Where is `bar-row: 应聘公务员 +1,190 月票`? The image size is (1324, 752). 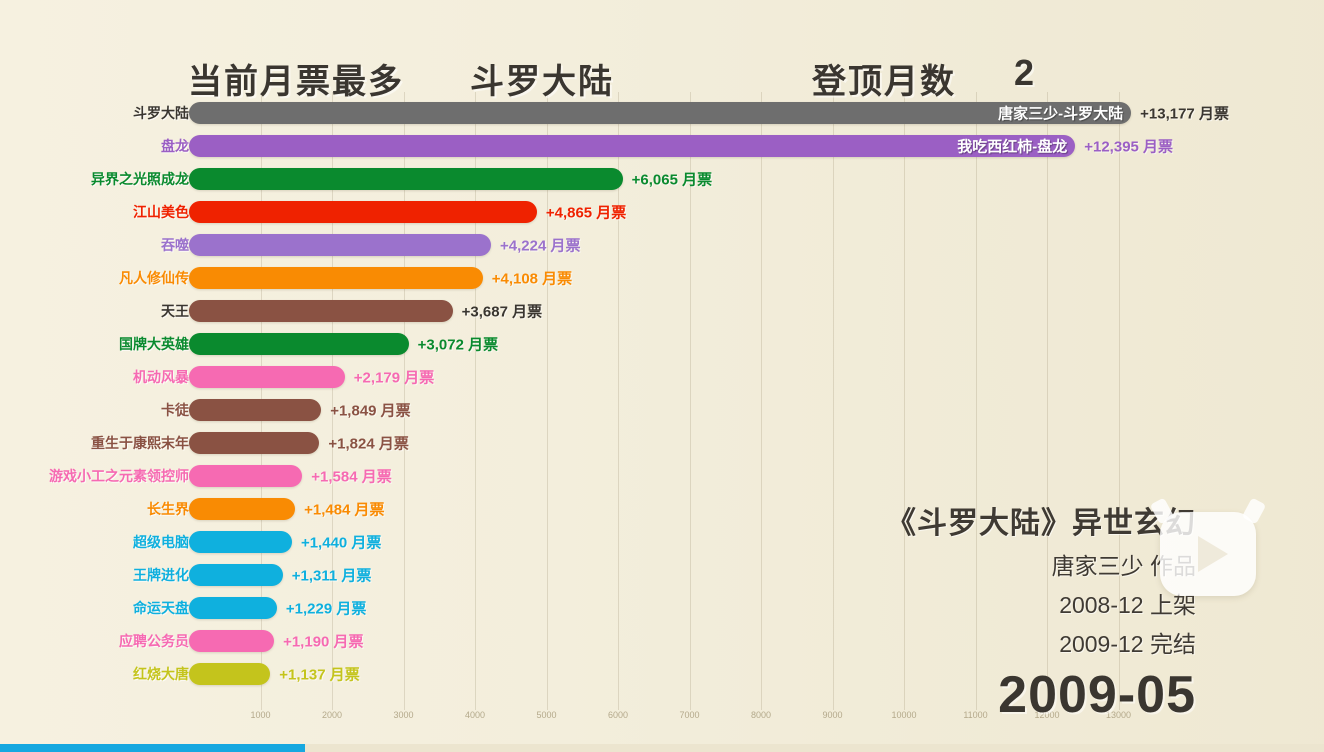 bar-row: 应聘公务员 +1,190 月票 is located at coordinates (662, 640).